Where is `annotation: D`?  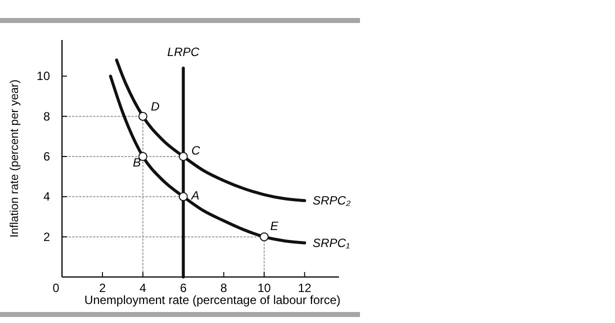 annotation: D is located at coordinates (155, 106).